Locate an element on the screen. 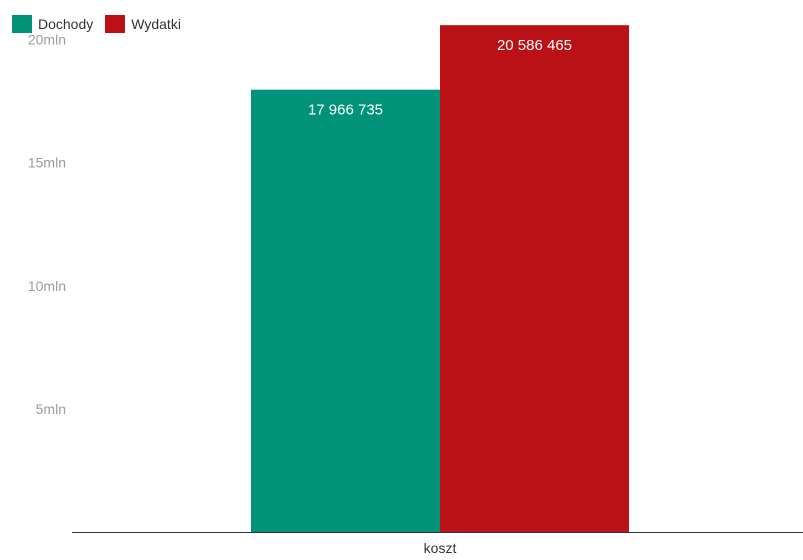 The image size is (803, 560). y-tick-label: 5mln is located at coordinates (51, 409).